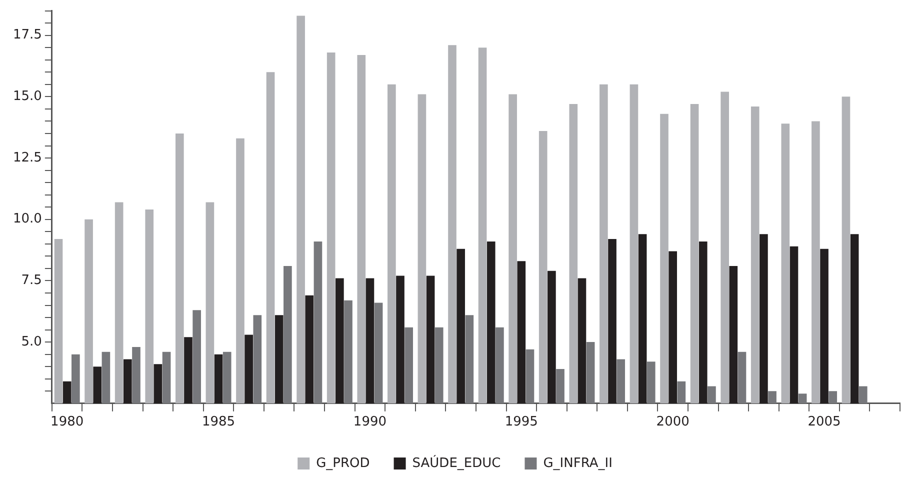 This screenshot has height=488, width=910. What do you see at coordinates (219, 422) in the screenshot?
I see `x-tick-label: 1985` at bounding box center [219, 422].